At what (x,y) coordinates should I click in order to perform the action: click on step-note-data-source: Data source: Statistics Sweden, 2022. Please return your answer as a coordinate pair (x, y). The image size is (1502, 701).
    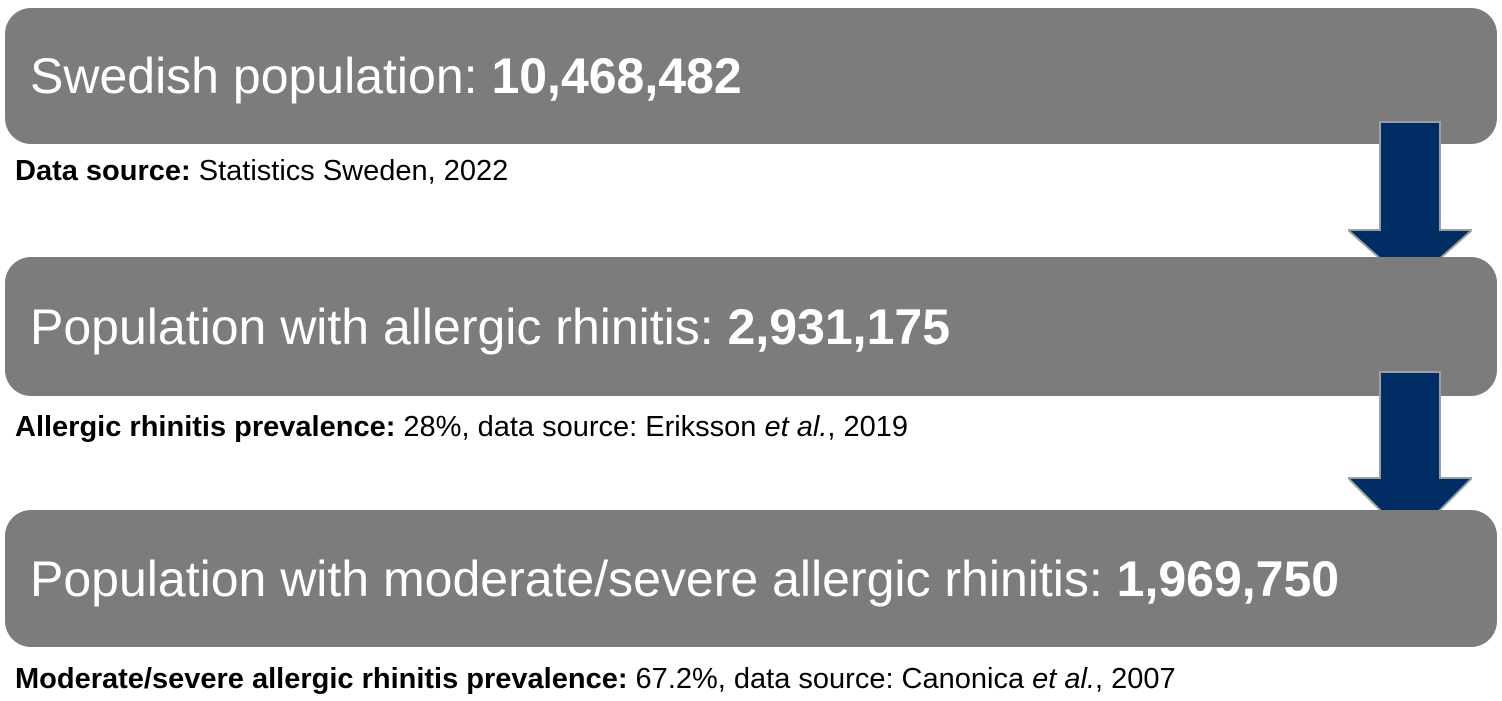
    Looking at the image, I should click on (261, 171).